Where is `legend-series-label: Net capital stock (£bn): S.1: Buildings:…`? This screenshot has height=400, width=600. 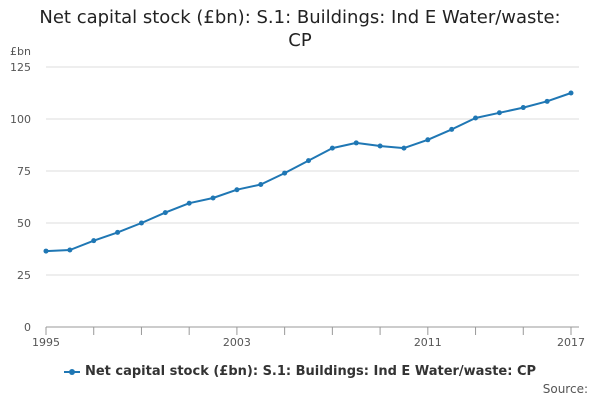
legend-series-label: Net capital stock (£bn): S.1: Buildings:… is located at coordinates (310, 371).